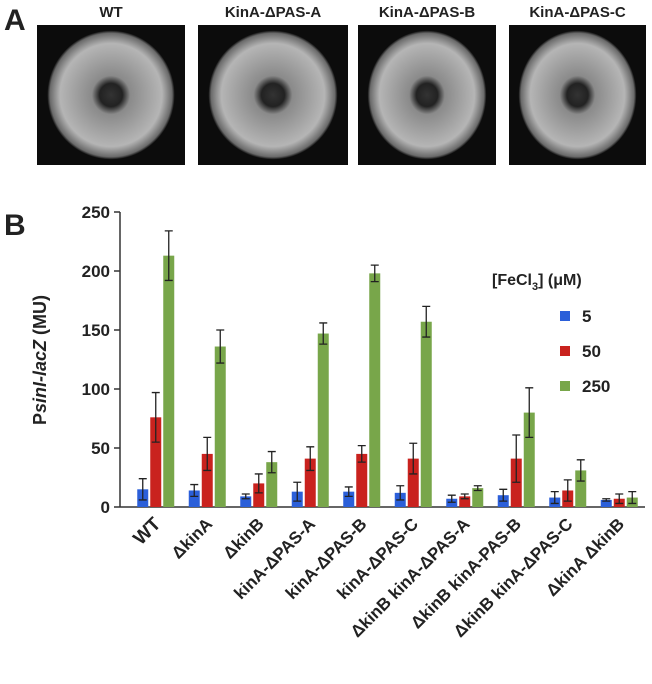 The width and height of the screenshot is (652, 684). I want to click on image-label: KinA-ΔPAS-C, so click(577, 12).